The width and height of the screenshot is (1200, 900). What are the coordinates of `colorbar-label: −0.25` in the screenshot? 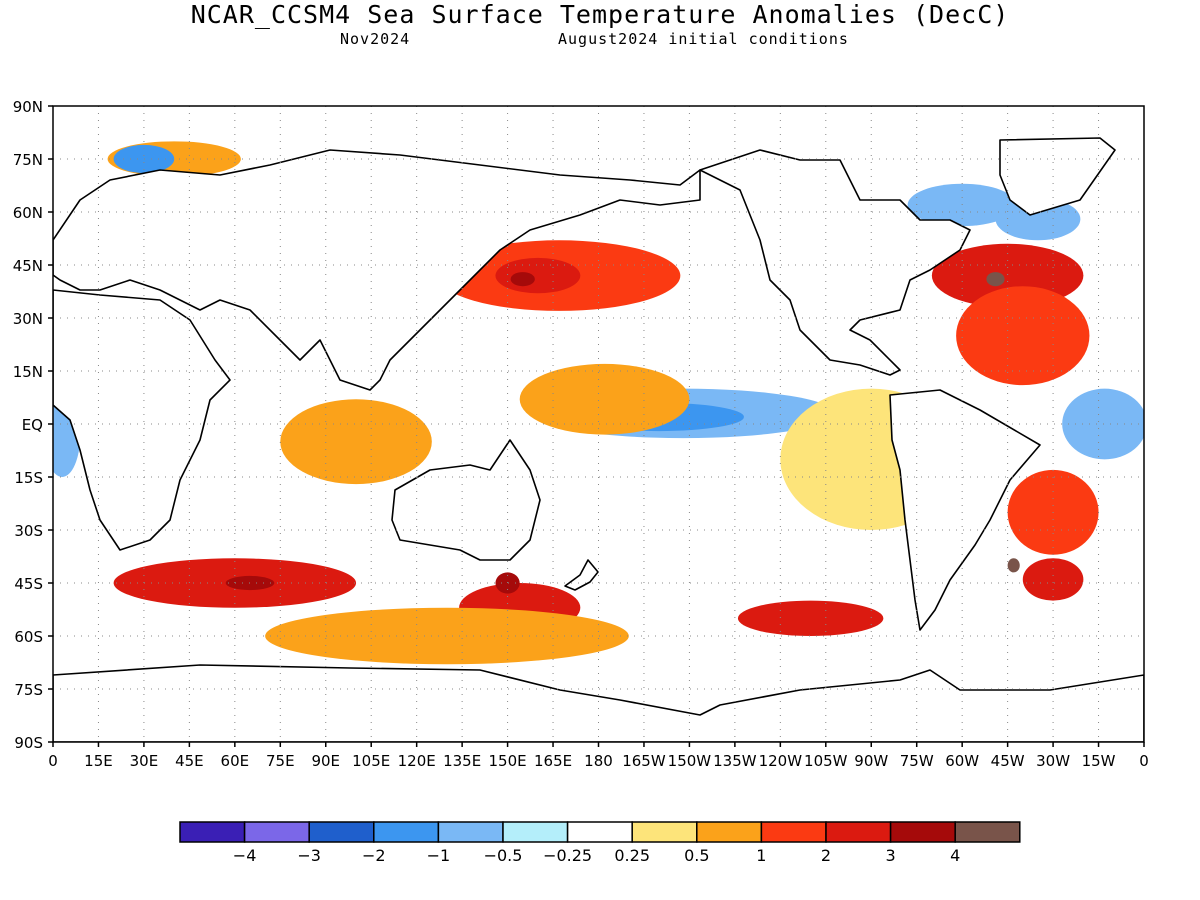 It's located at (567, 855).